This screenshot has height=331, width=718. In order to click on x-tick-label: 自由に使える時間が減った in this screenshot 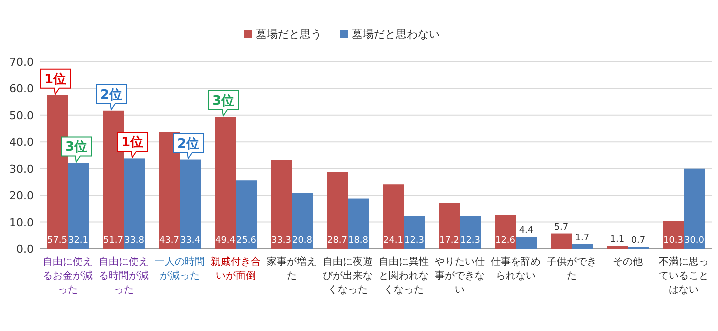, I will do `click(124, 276)`.